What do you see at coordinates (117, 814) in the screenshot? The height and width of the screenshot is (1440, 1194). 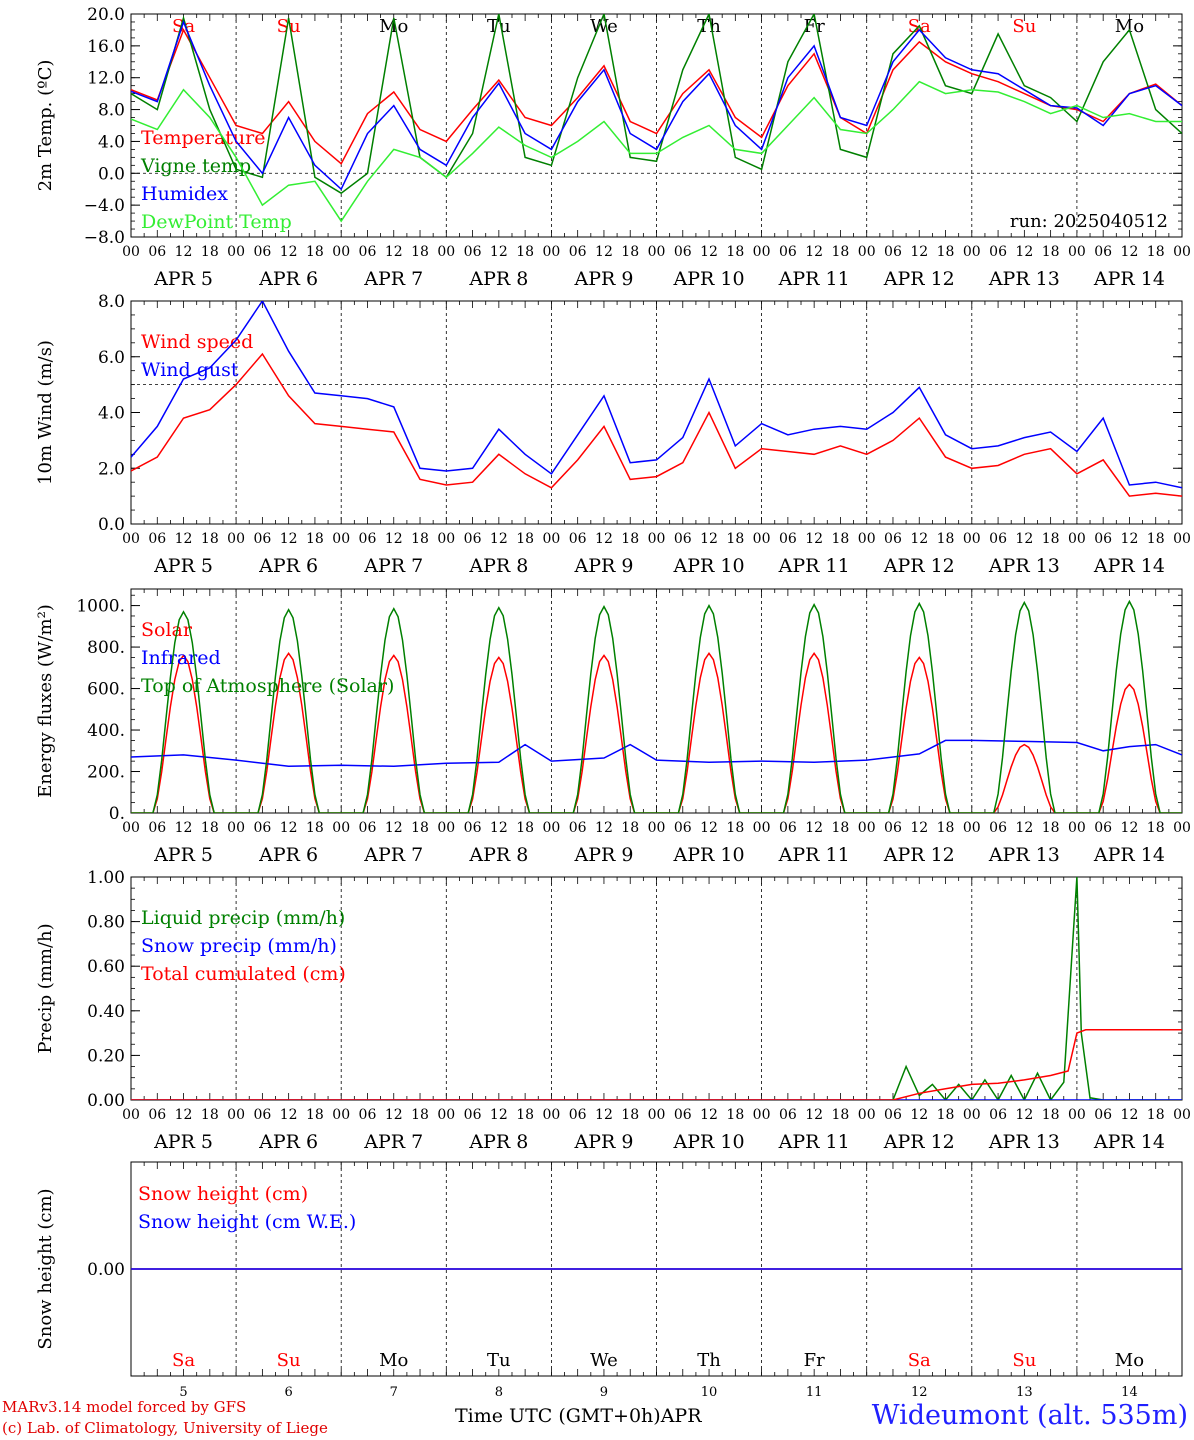 I see `y-tick-label: 0.` at bounding box center [117, 814].